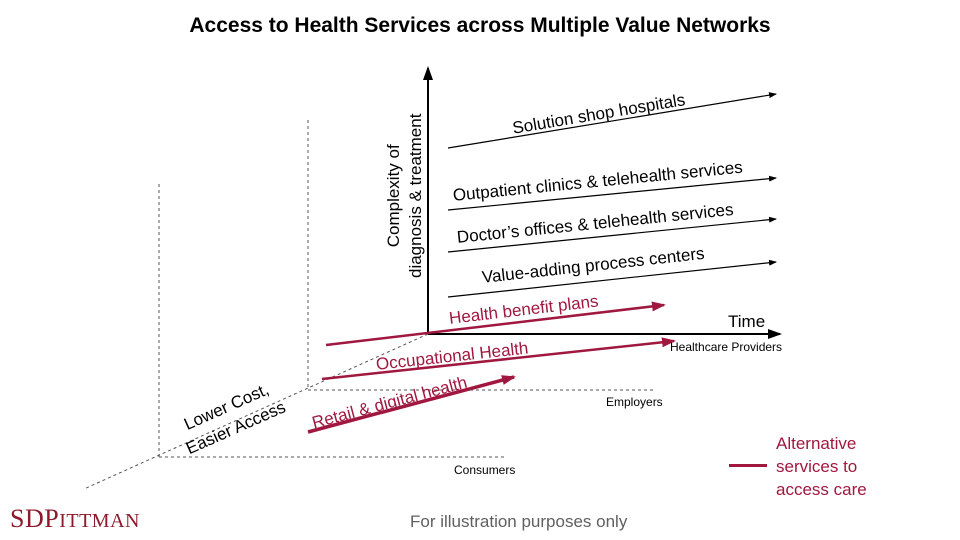 The image size is (960, 540). Describe the element at coordinates (821, 489) in the screenshot. I see `legend-line3: access care` at that location.